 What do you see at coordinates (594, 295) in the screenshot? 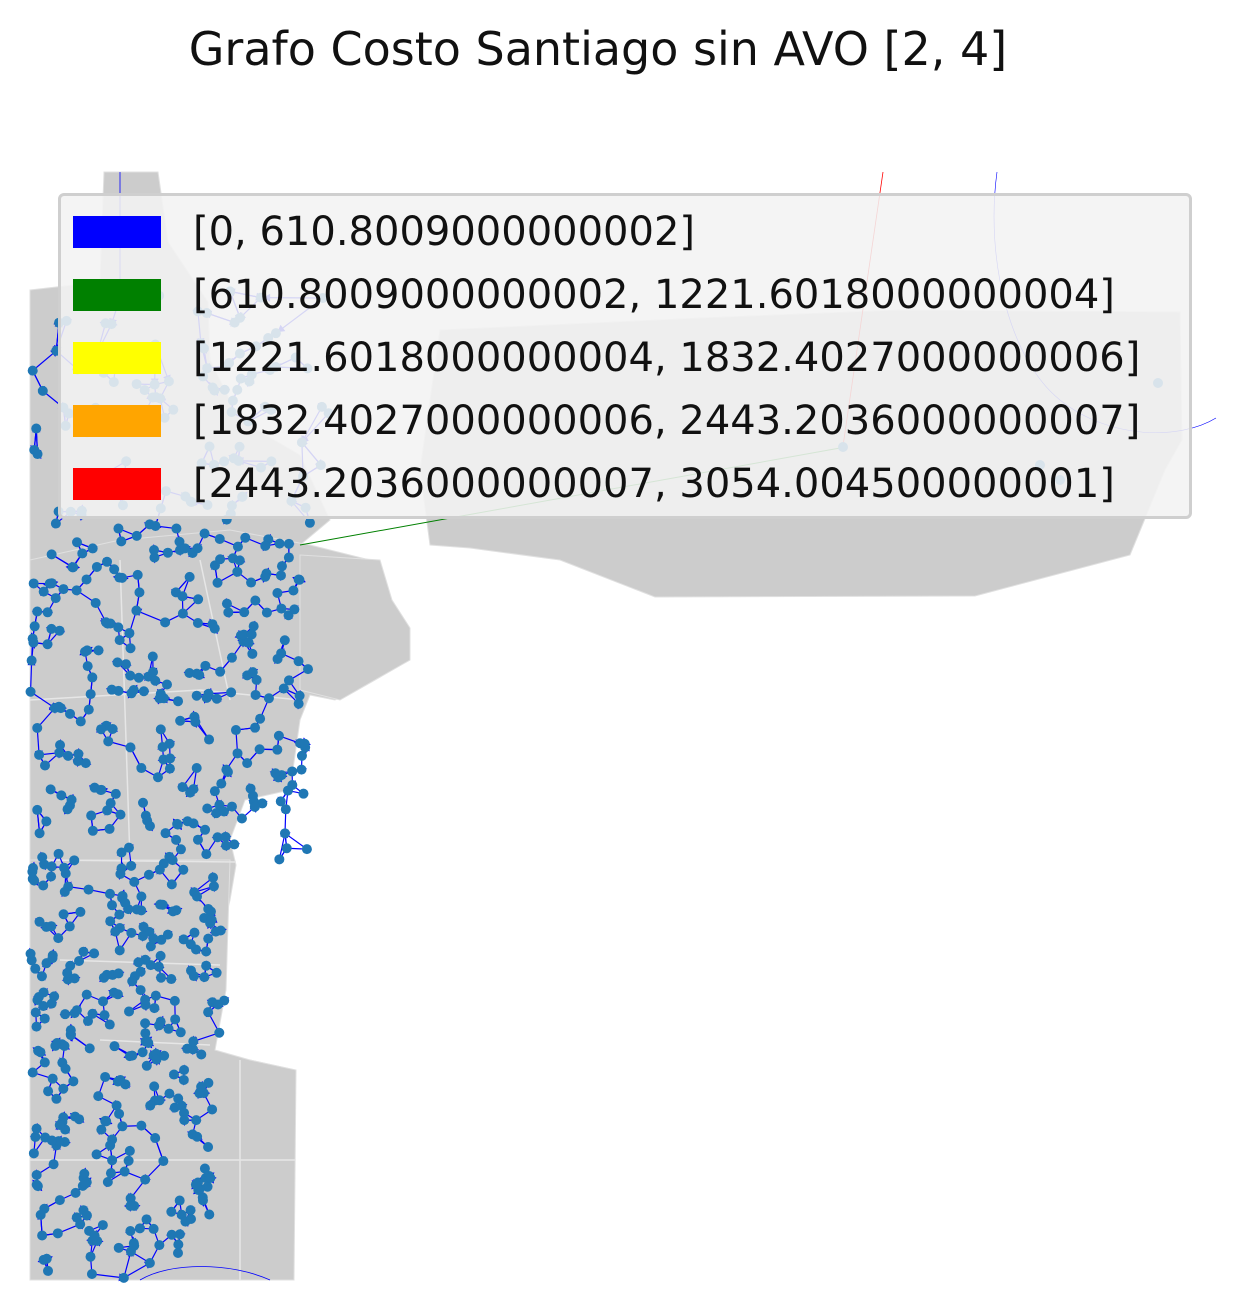
I see `legend-item: [610.8009000000002, 1221.6018000000004]` at bounding box center [594, 295].